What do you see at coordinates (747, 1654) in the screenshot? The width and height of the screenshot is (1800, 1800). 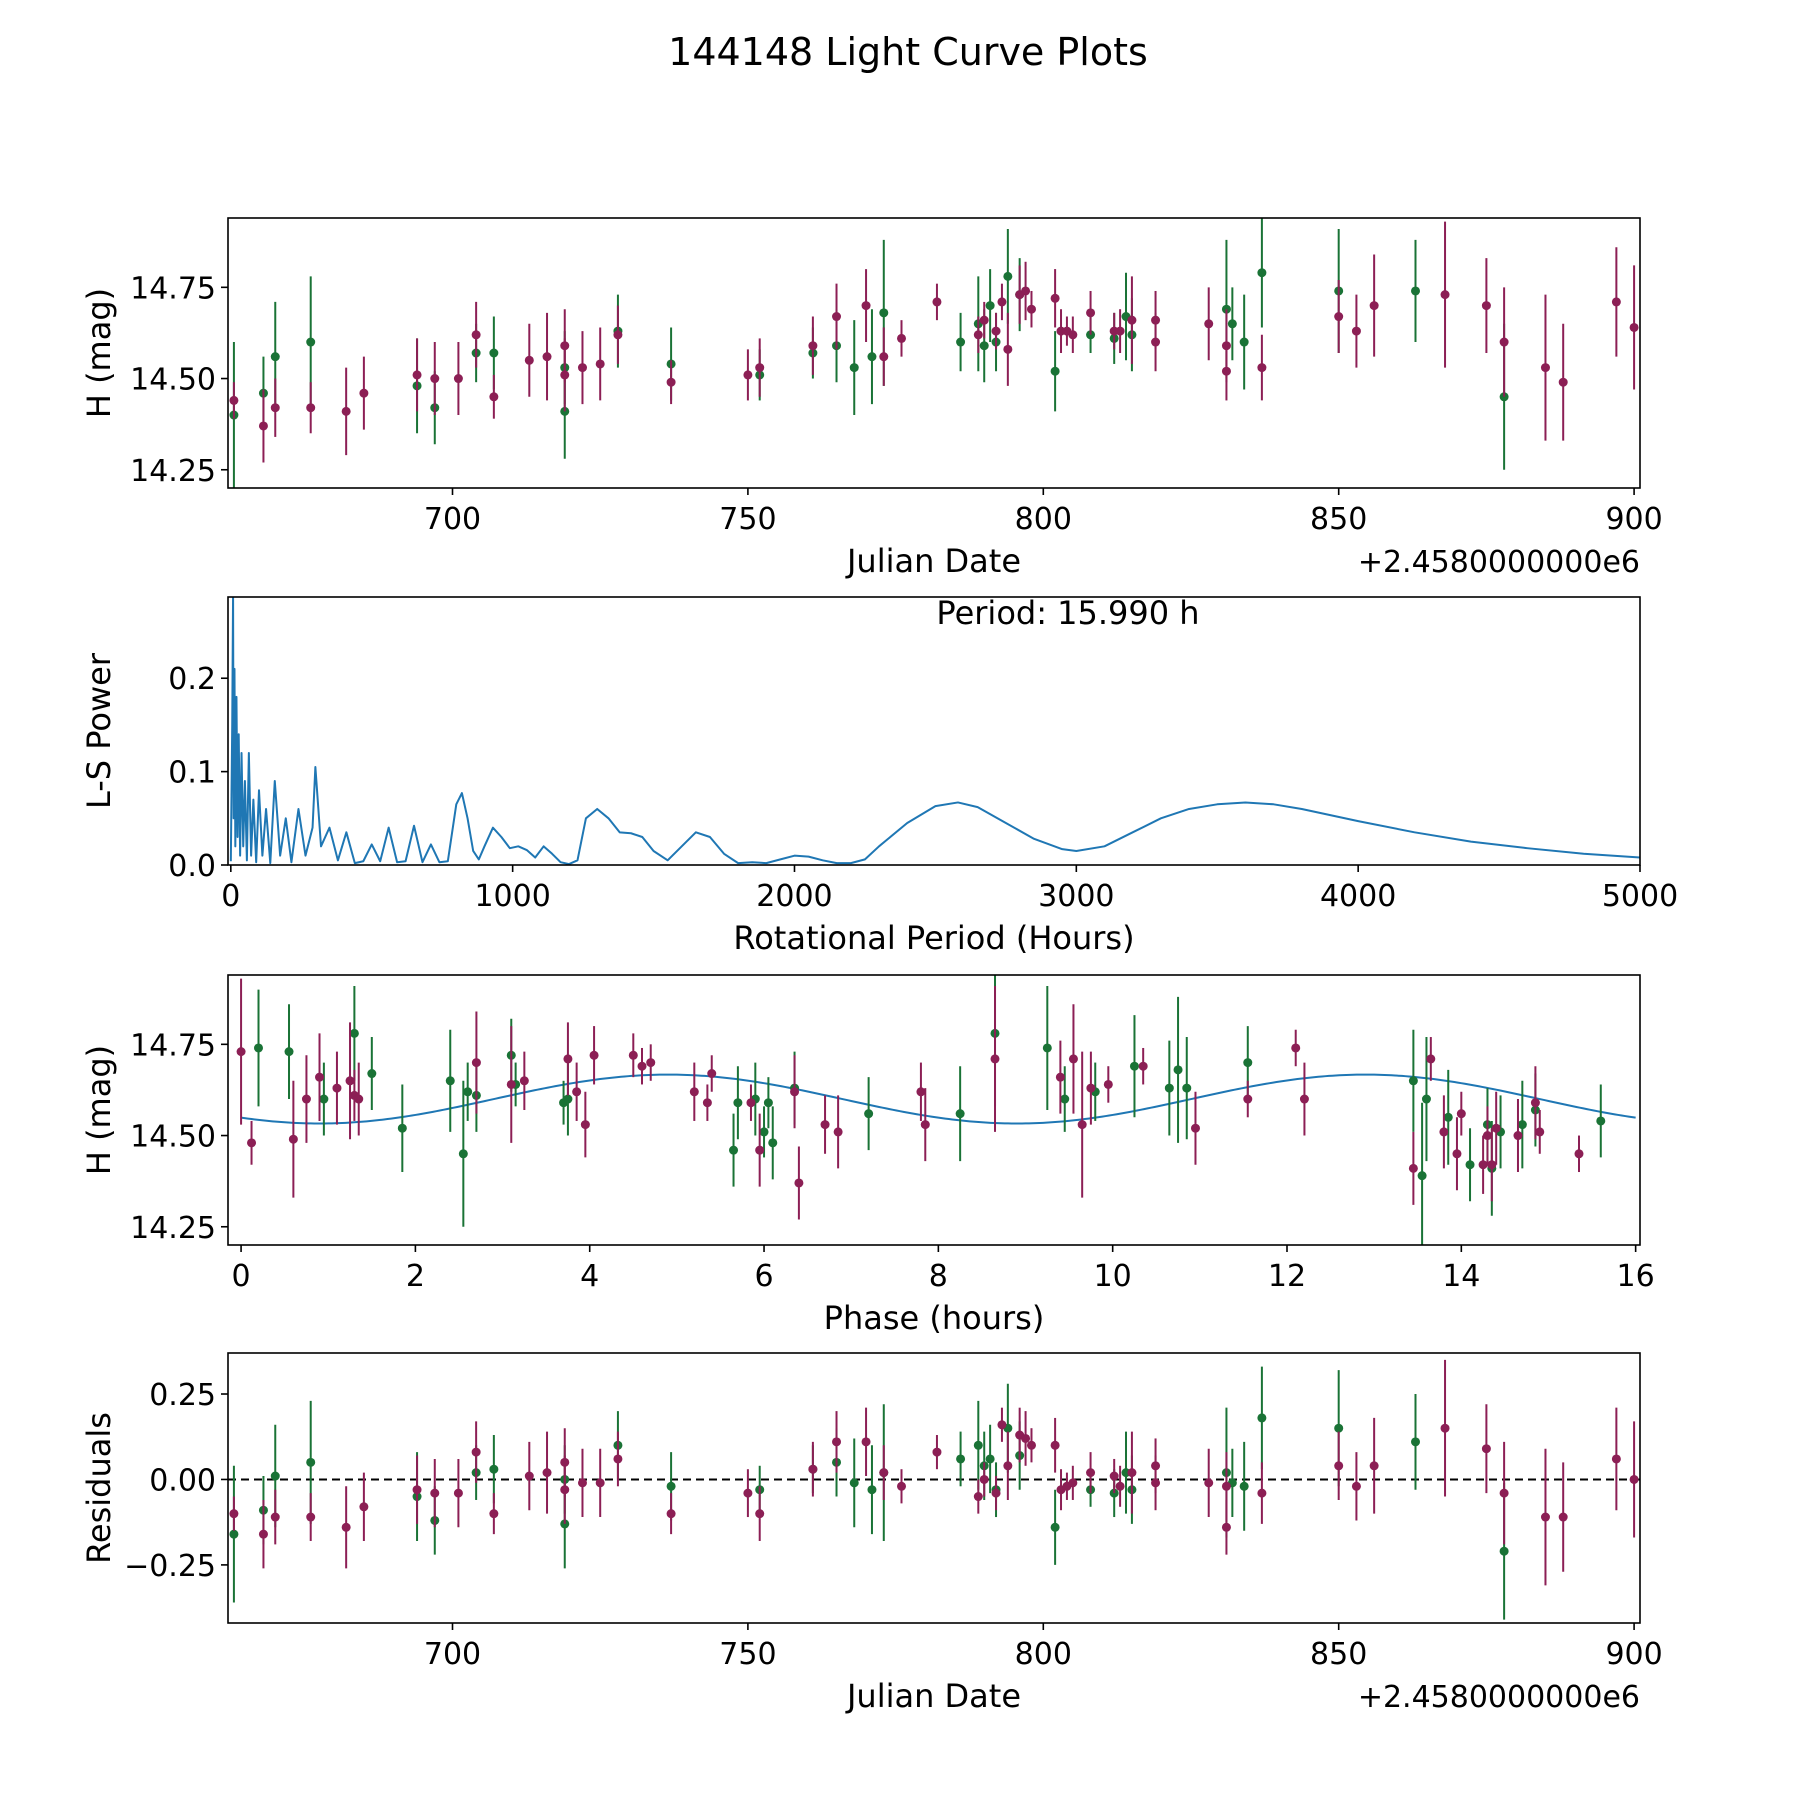 I see `residuals-xtick-label: 750` at bounding box center [747, 1654].